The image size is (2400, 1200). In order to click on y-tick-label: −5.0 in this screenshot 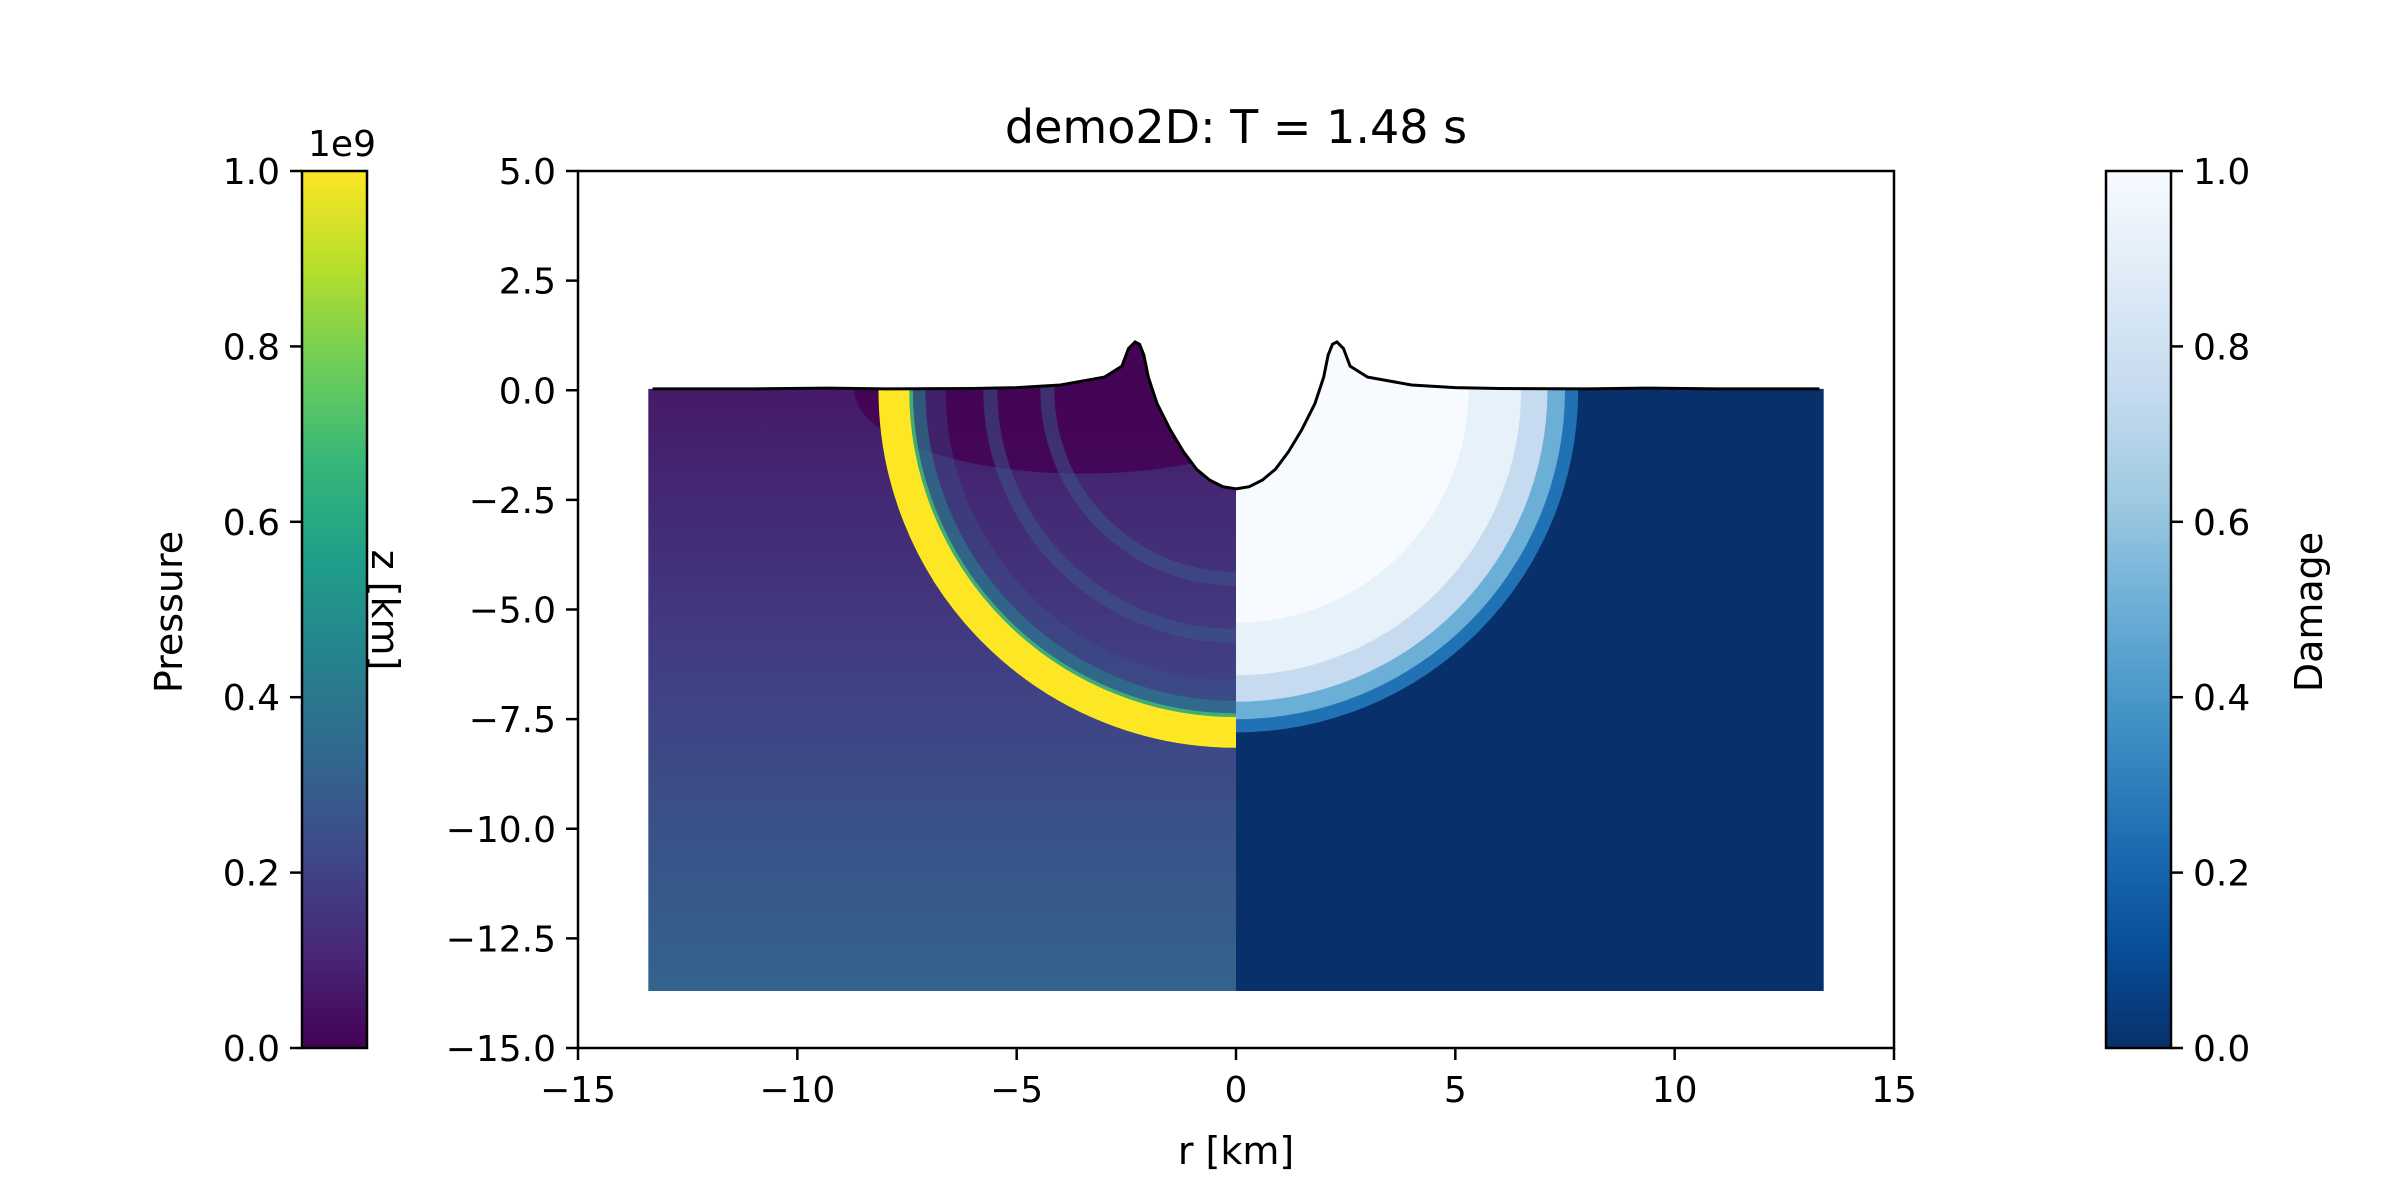, I will do `click(512, 611)`.